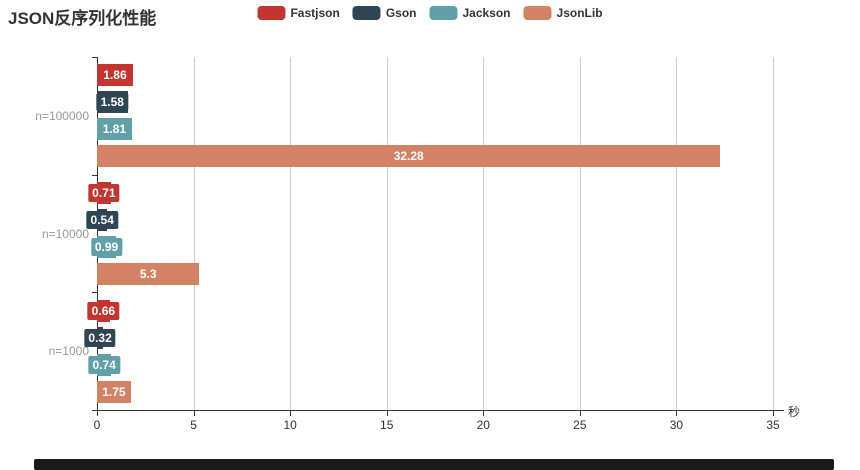 This screenshot has width=860, height=470. I want to click on category-label: n=1000, so click(68, 351).